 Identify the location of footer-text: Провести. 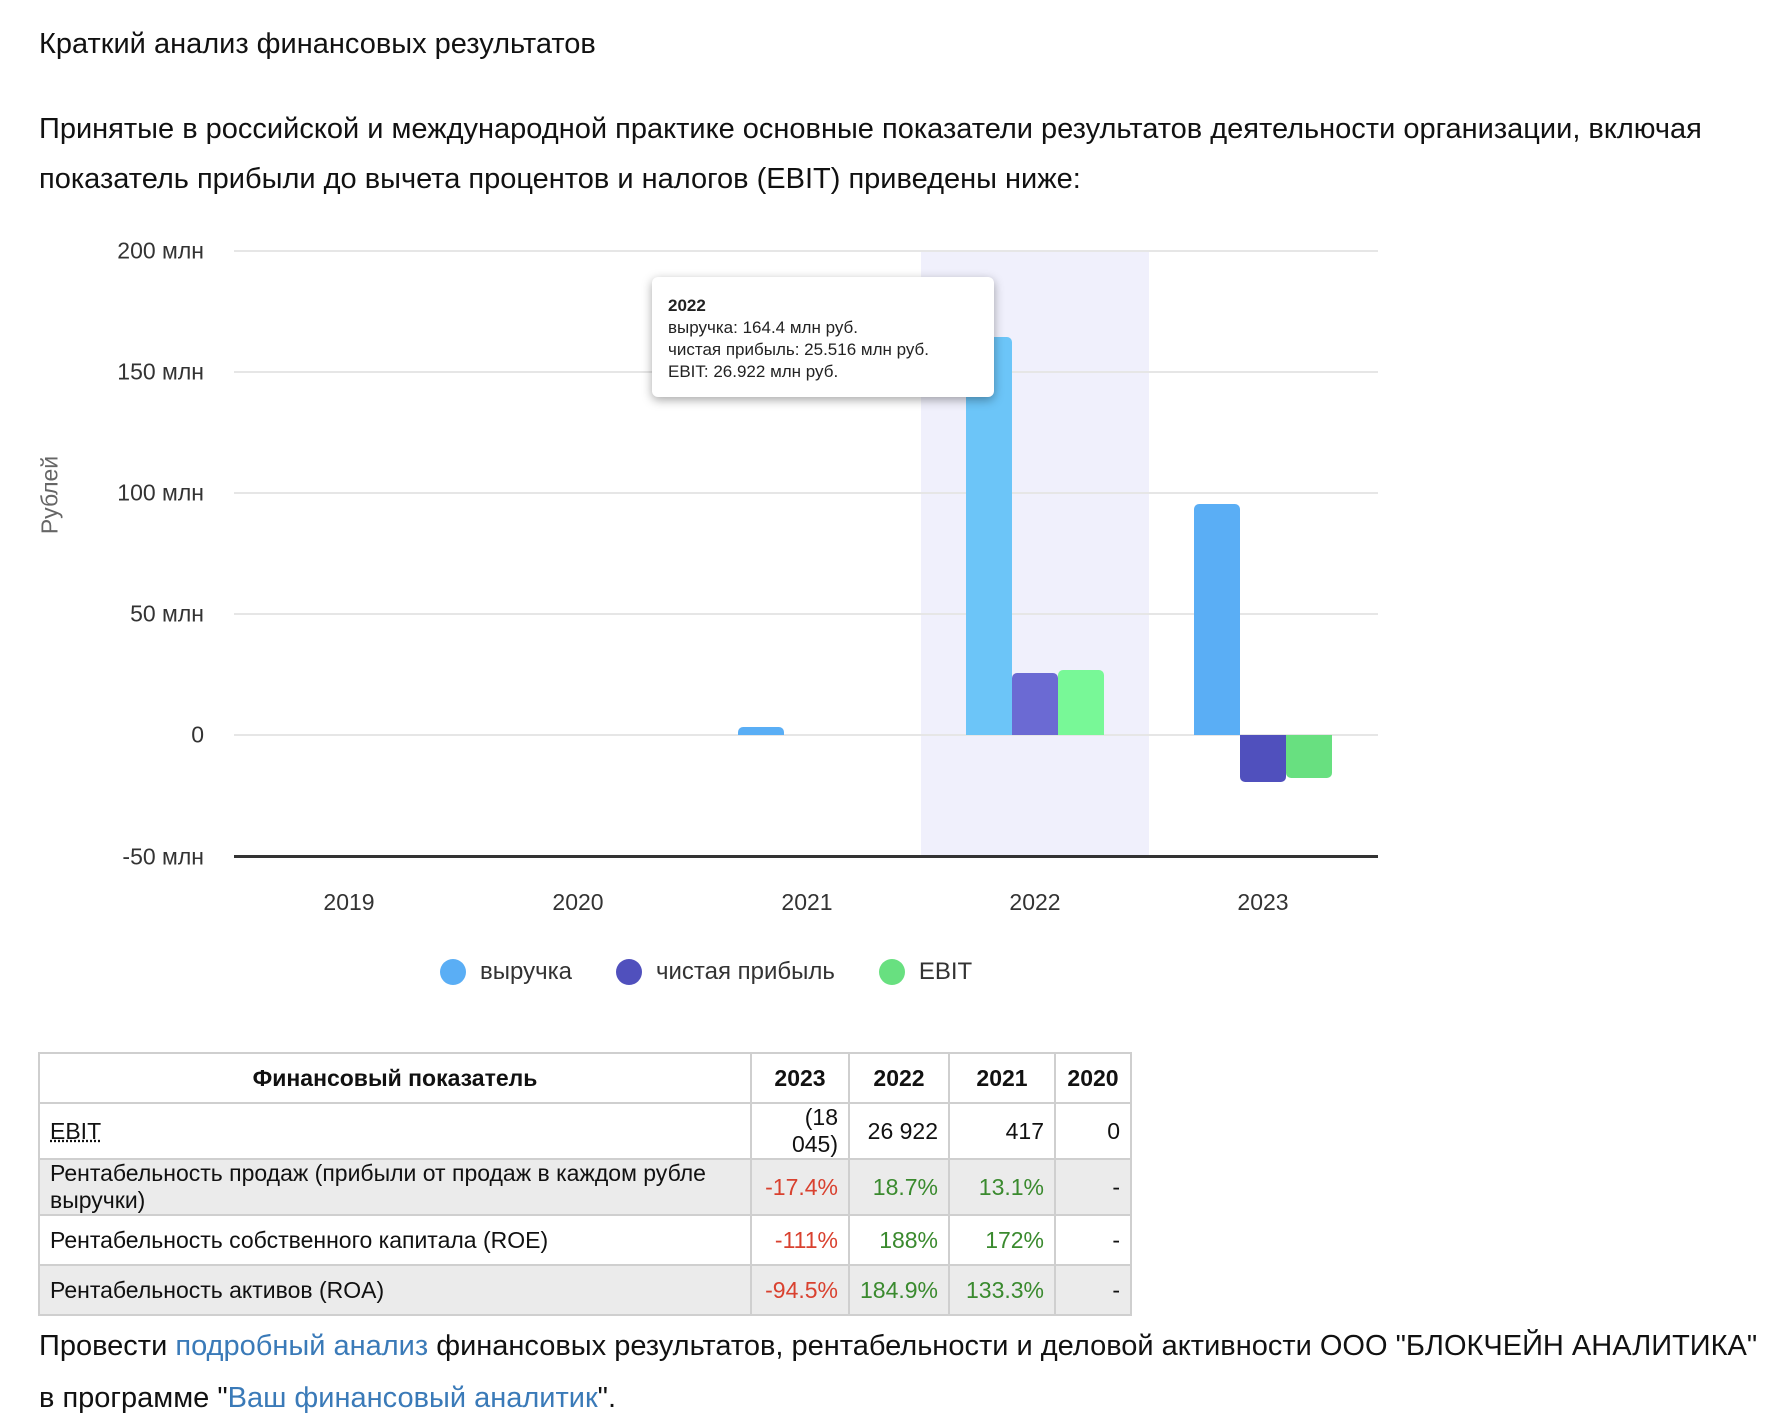
(107, 1346).